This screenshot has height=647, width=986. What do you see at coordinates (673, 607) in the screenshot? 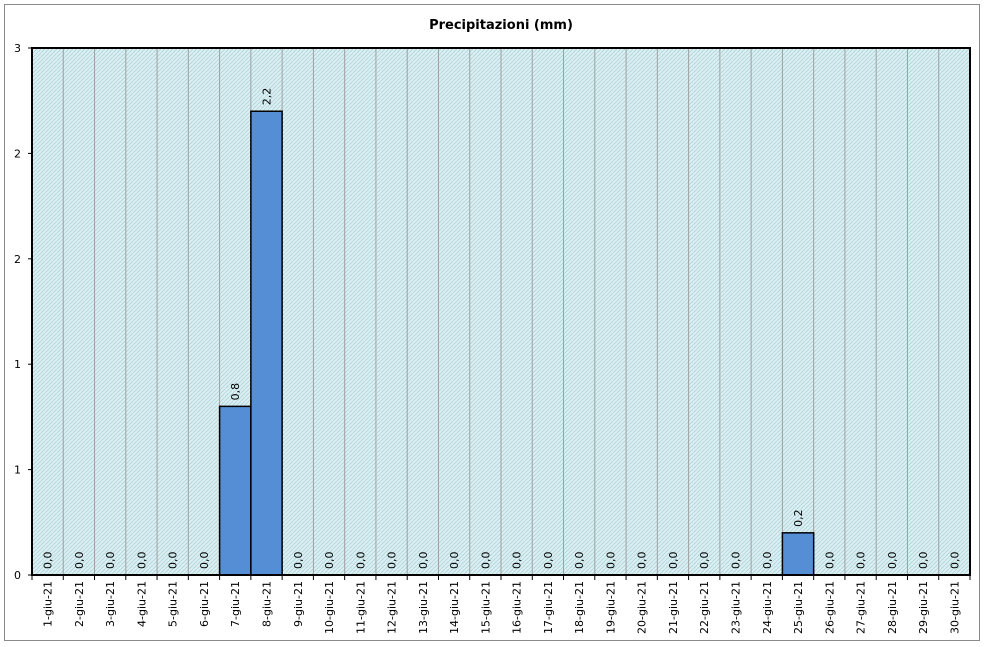
I see `x-tick-label: 21-giu-21` at bounding box center [673, 607].